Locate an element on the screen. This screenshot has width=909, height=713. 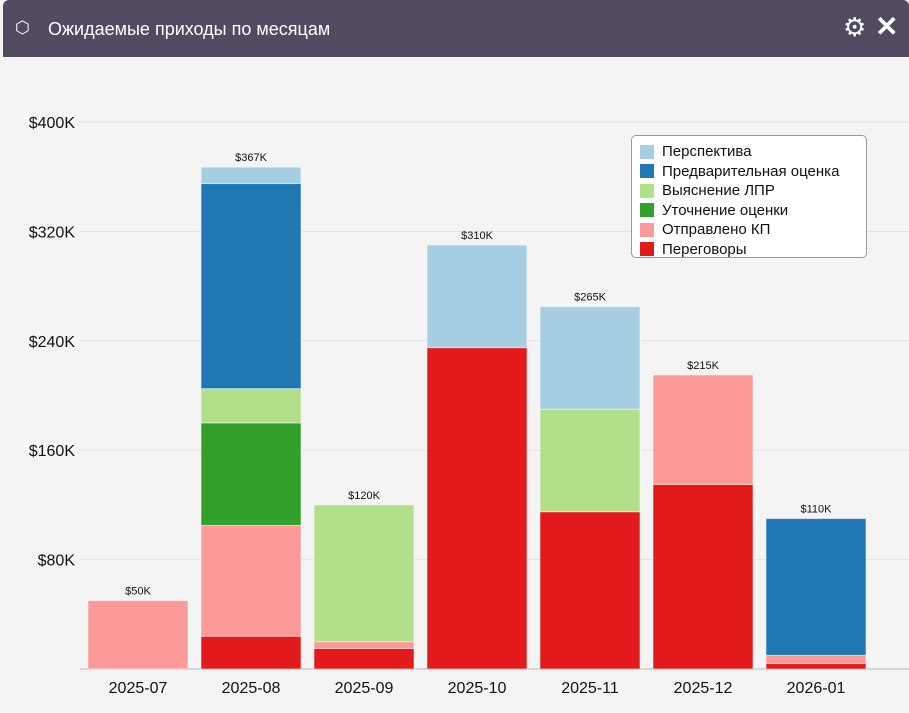
legend-item: Выяснение ЛПР is located at coordinates (749, 191).